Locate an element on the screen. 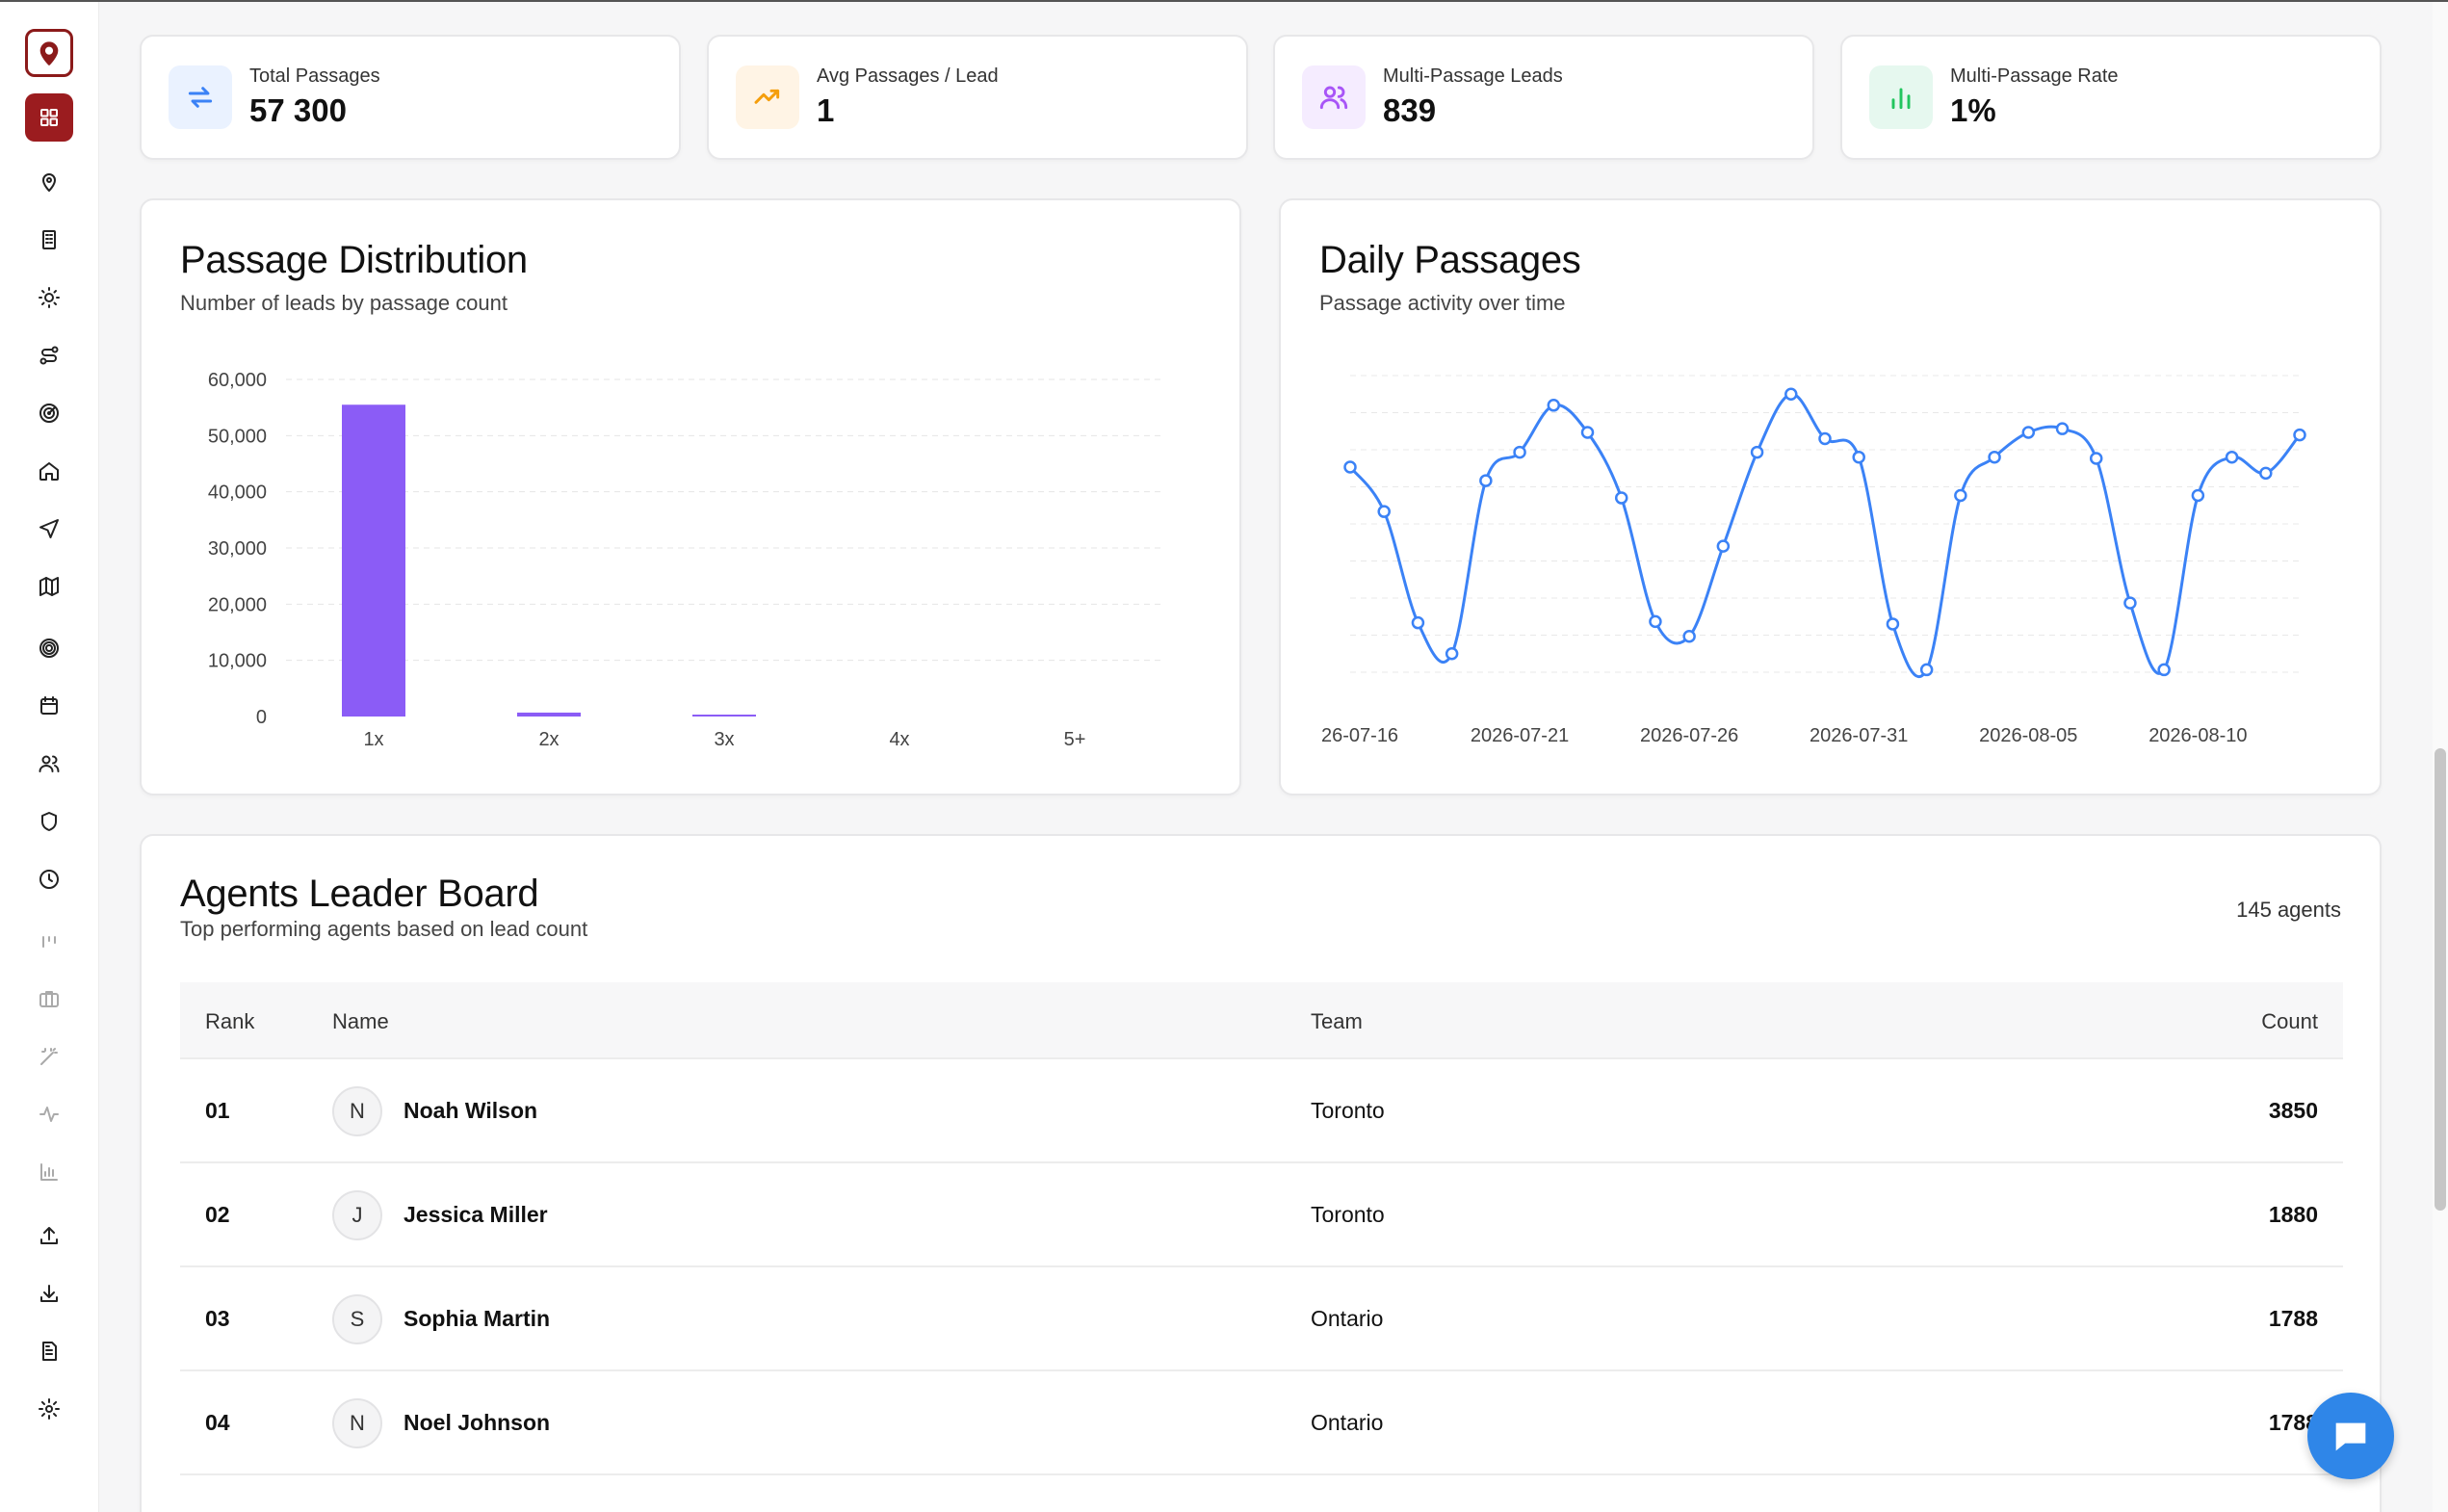  navigation-icon is located at coordinates (49, 529).